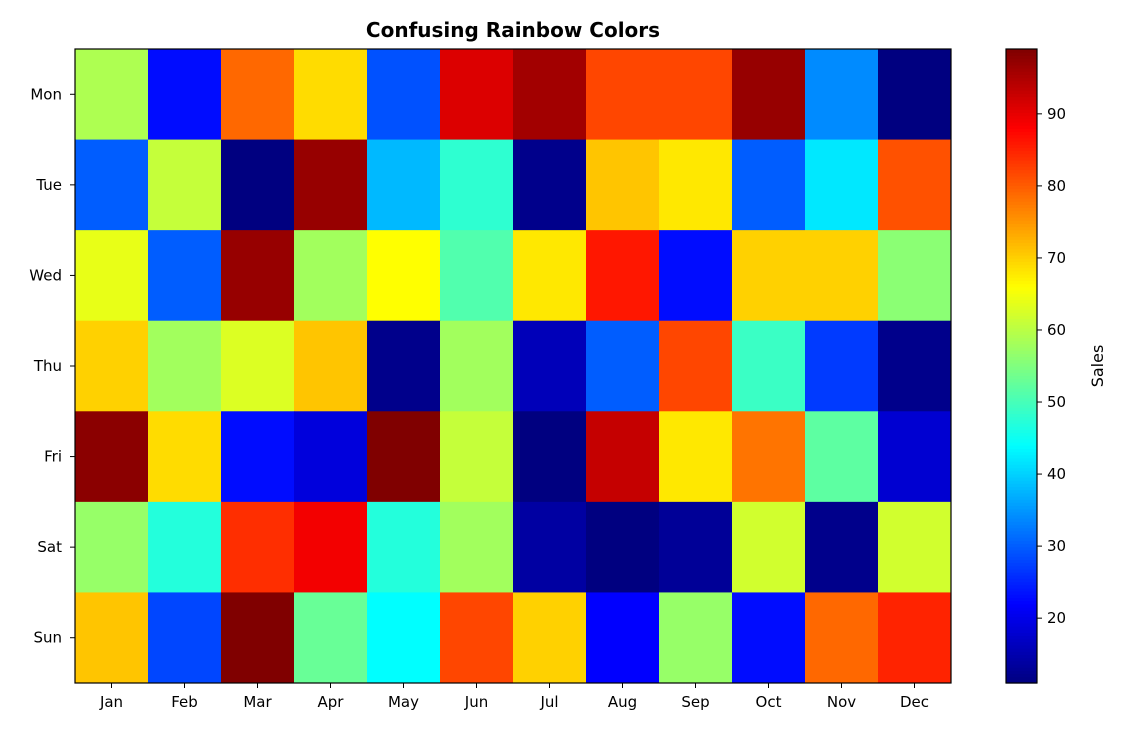 The image size is (1121, 737). Describe the element at coordinates (331, 702) in the screenshot. I see `x-tick-label: Apr` at that location.